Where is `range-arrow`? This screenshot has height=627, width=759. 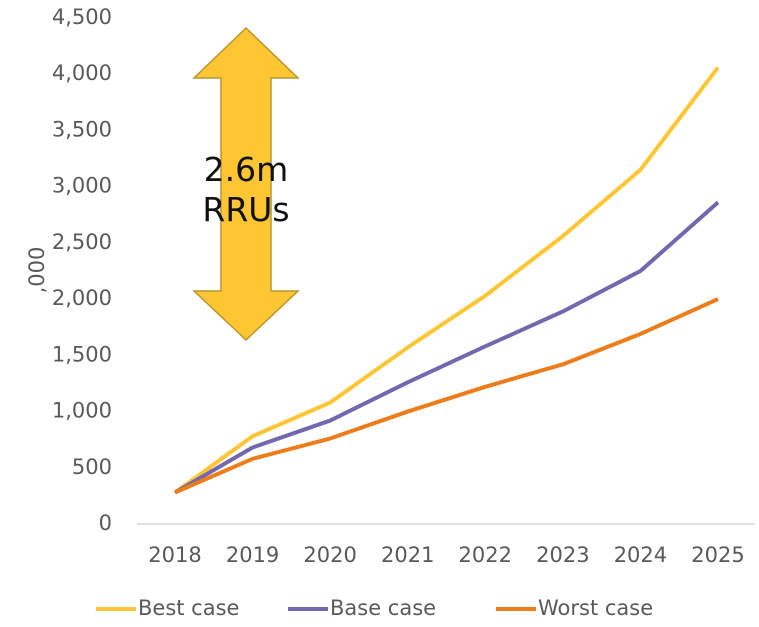 range-arrow is located at coordinates (246, 184).